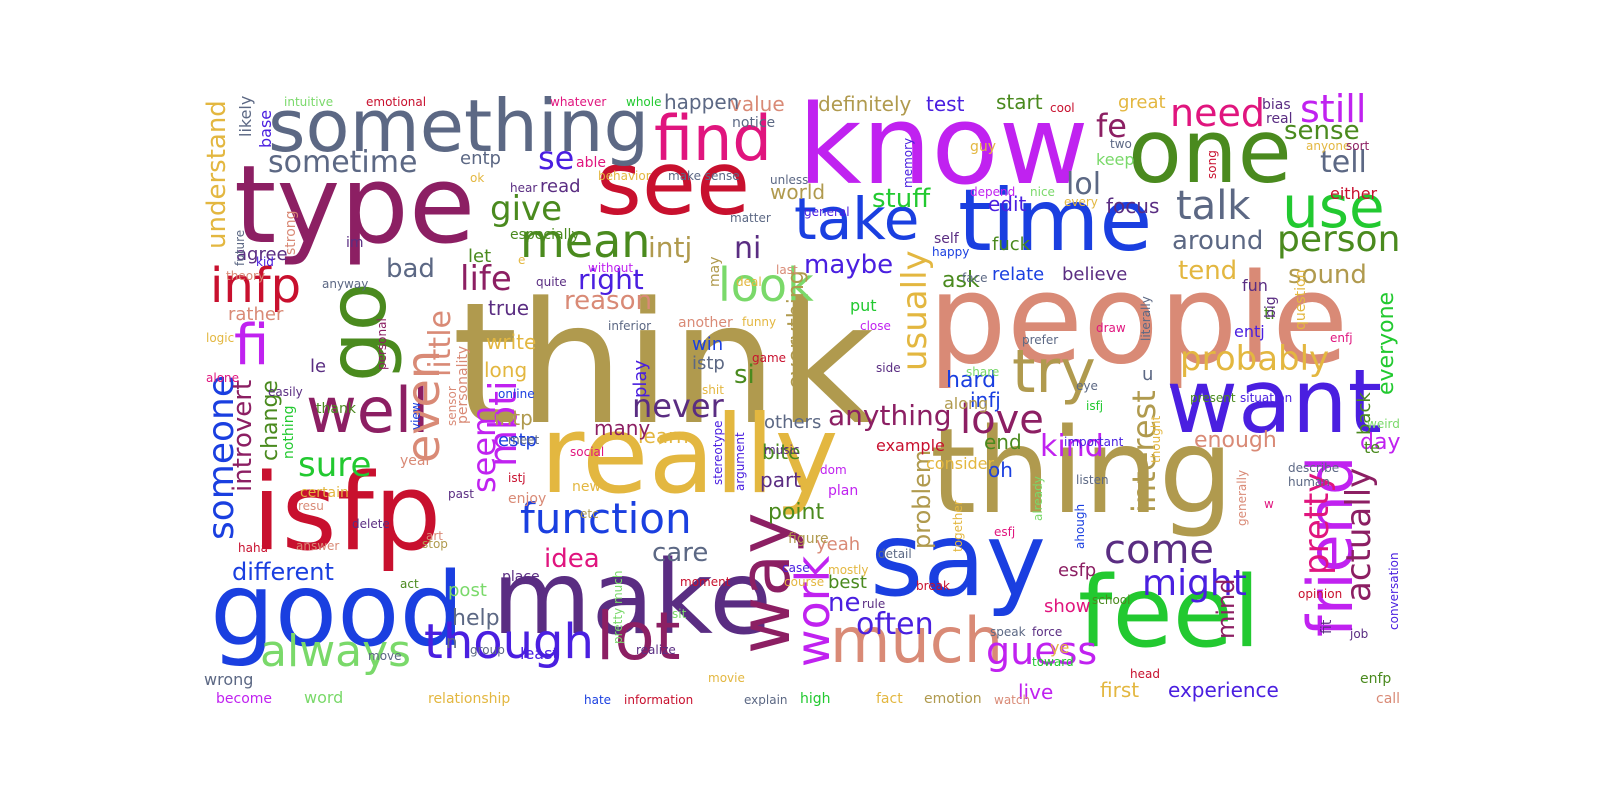 This screenshot has width=1600, height=800. What do you see at coordinates (1095, 274) in the screenshot?
I see `word-believe: believe` at bounding box center [1095, 274].